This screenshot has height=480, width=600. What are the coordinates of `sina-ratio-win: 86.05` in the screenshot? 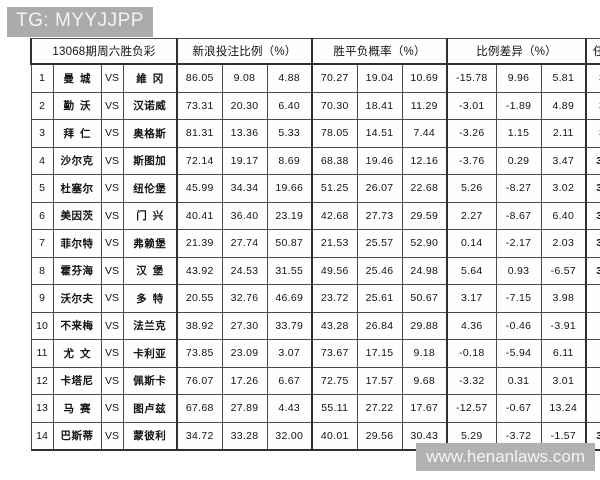 It's located at (199, 78).